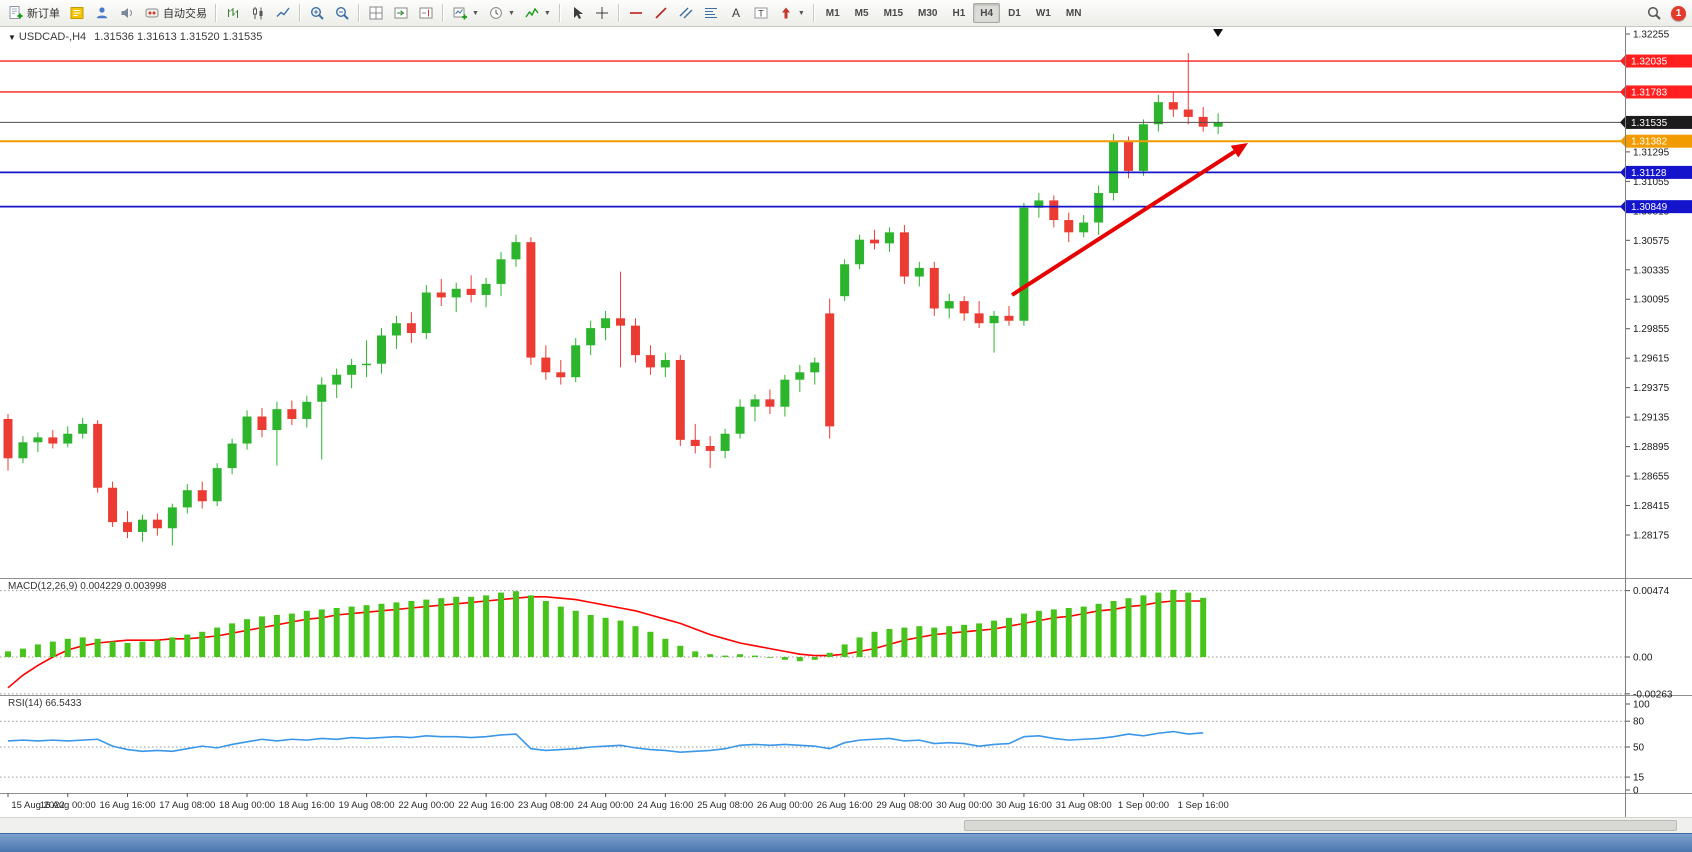  I want to click on autotrading-label: 自动交易, so click(185, 14).